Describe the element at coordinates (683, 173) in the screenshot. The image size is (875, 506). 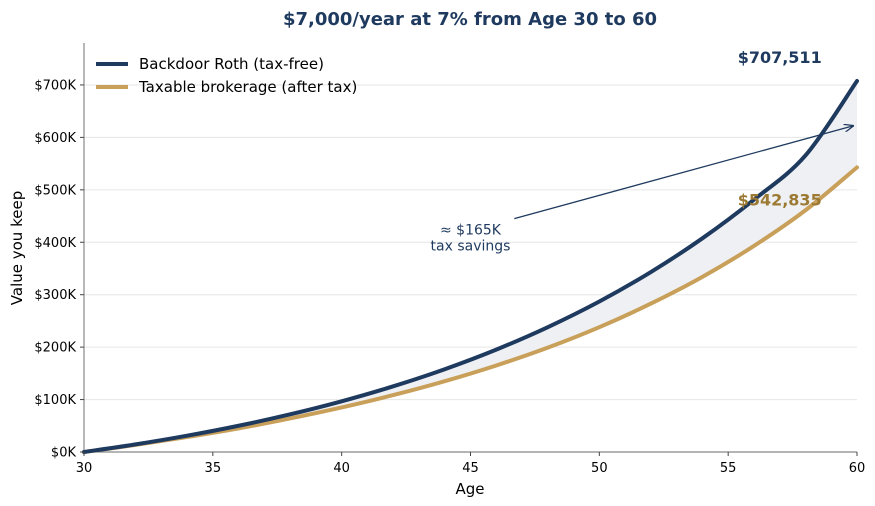
I see `annotation-arrow` at that location.